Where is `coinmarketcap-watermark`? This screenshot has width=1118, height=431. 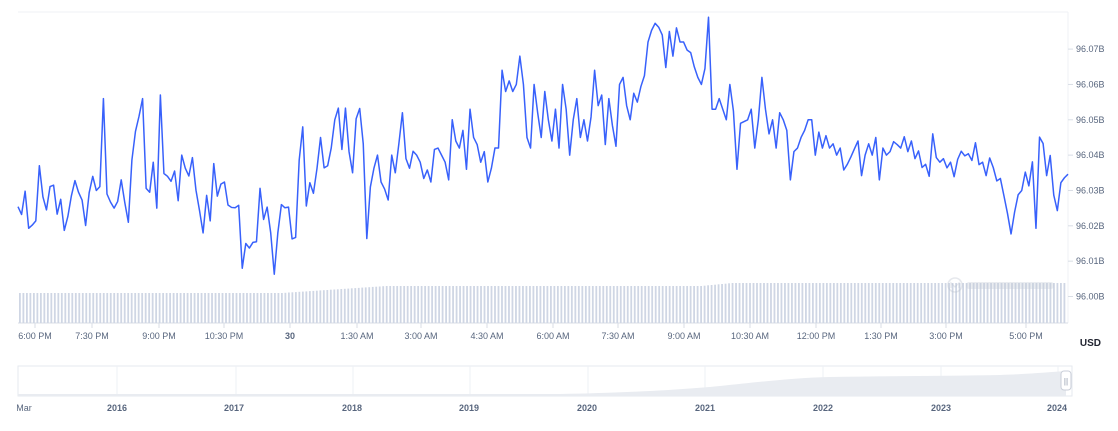
coinmarketcap-watermark is located at coordinates (1000, 285).